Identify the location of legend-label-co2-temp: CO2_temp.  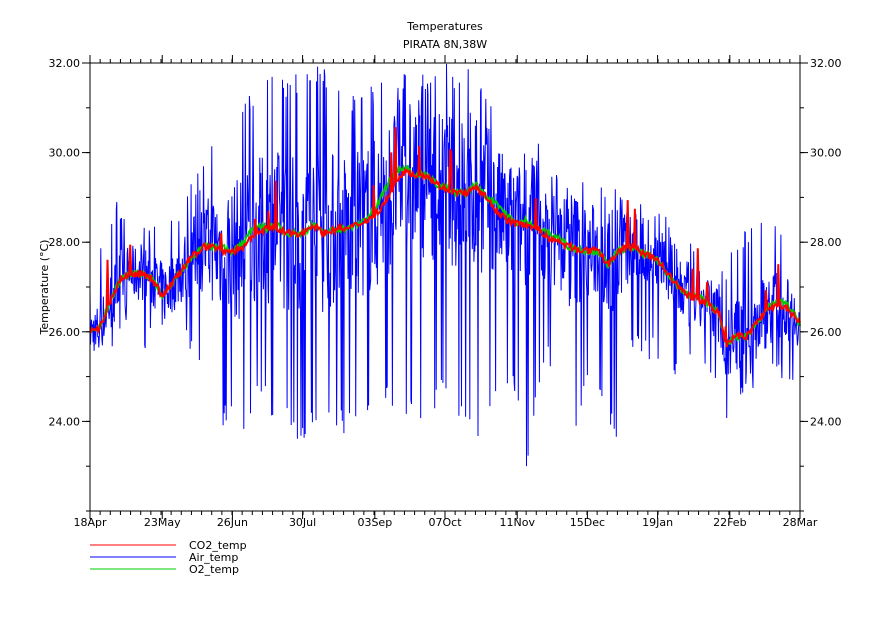
(218, 545).